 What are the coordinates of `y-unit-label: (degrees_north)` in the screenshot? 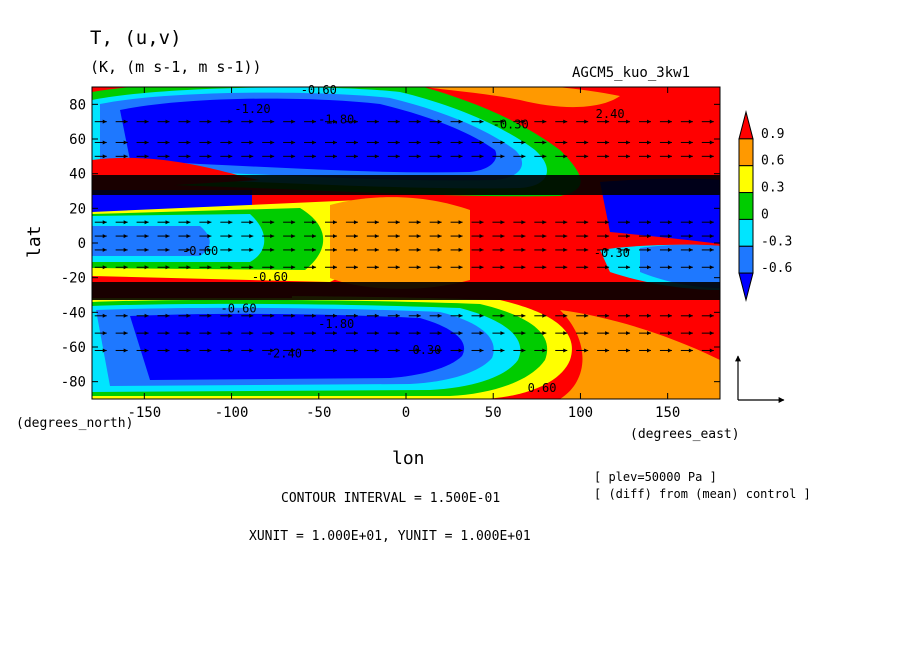 It's located at (74, 423).